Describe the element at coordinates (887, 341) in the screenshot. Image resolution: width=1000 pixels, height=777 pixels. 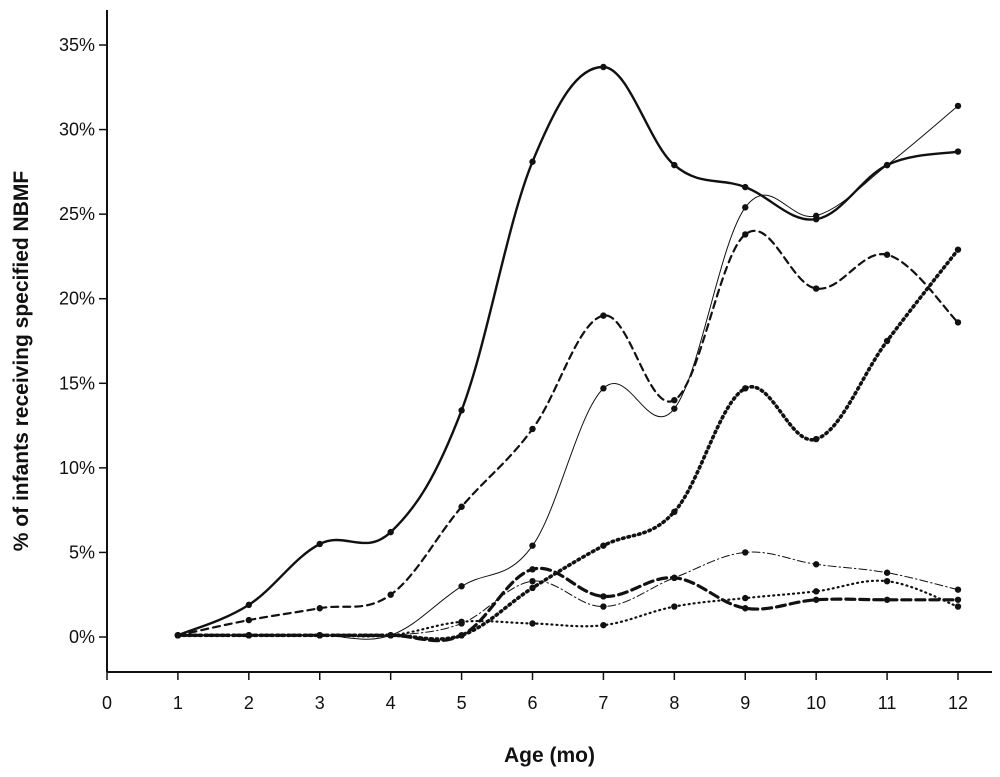
I see `data-point-s4-x11` at that location.